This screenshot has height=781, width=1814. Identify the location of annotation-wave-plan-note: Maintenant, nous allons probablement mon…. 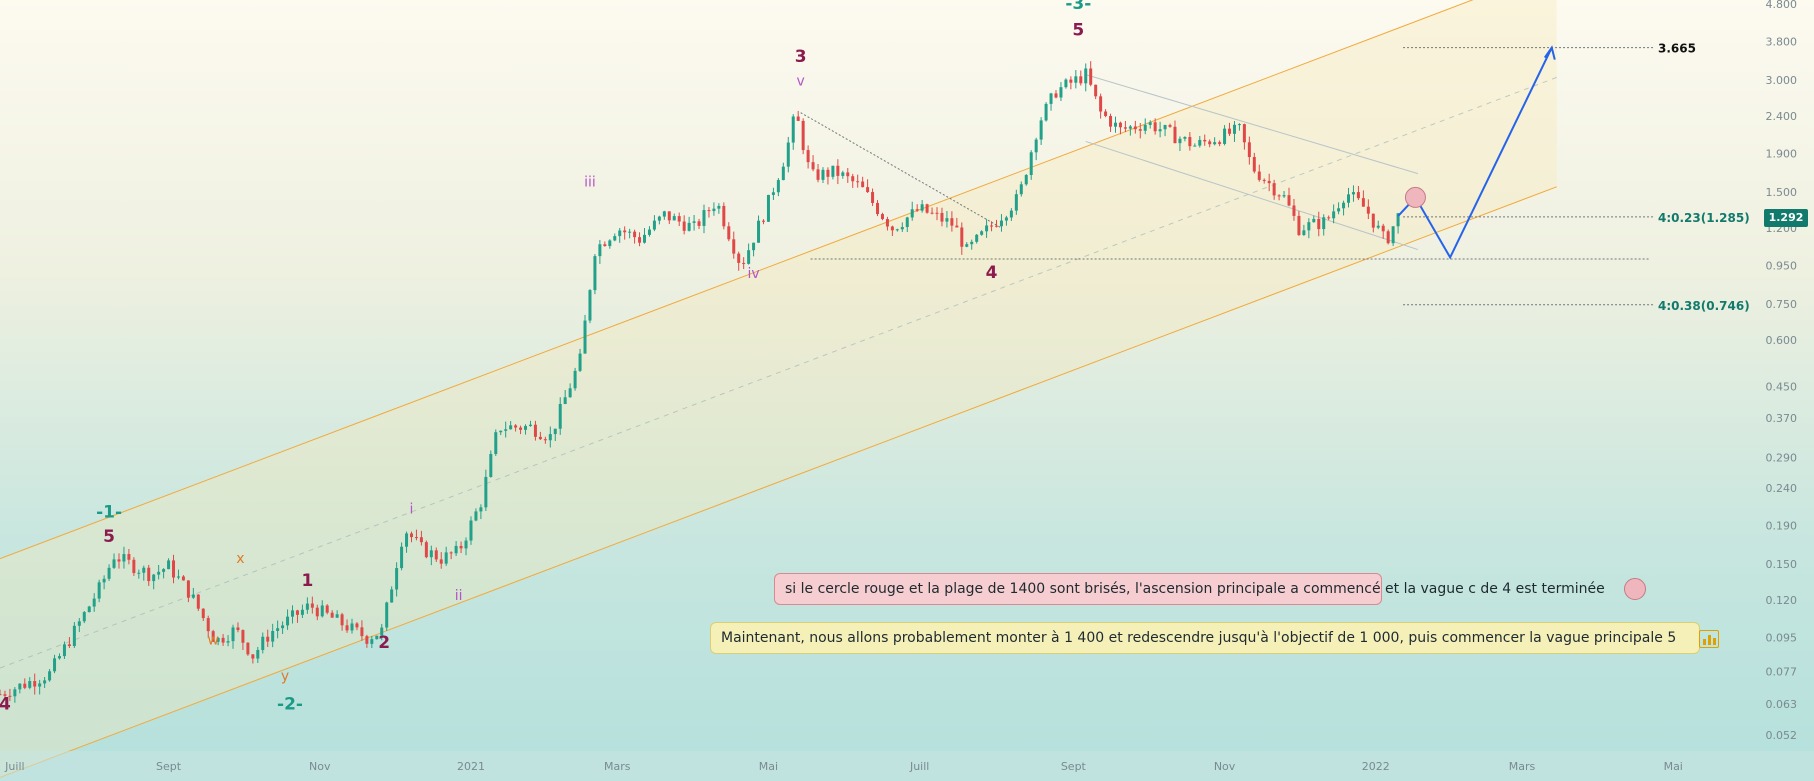
(1205, 638).